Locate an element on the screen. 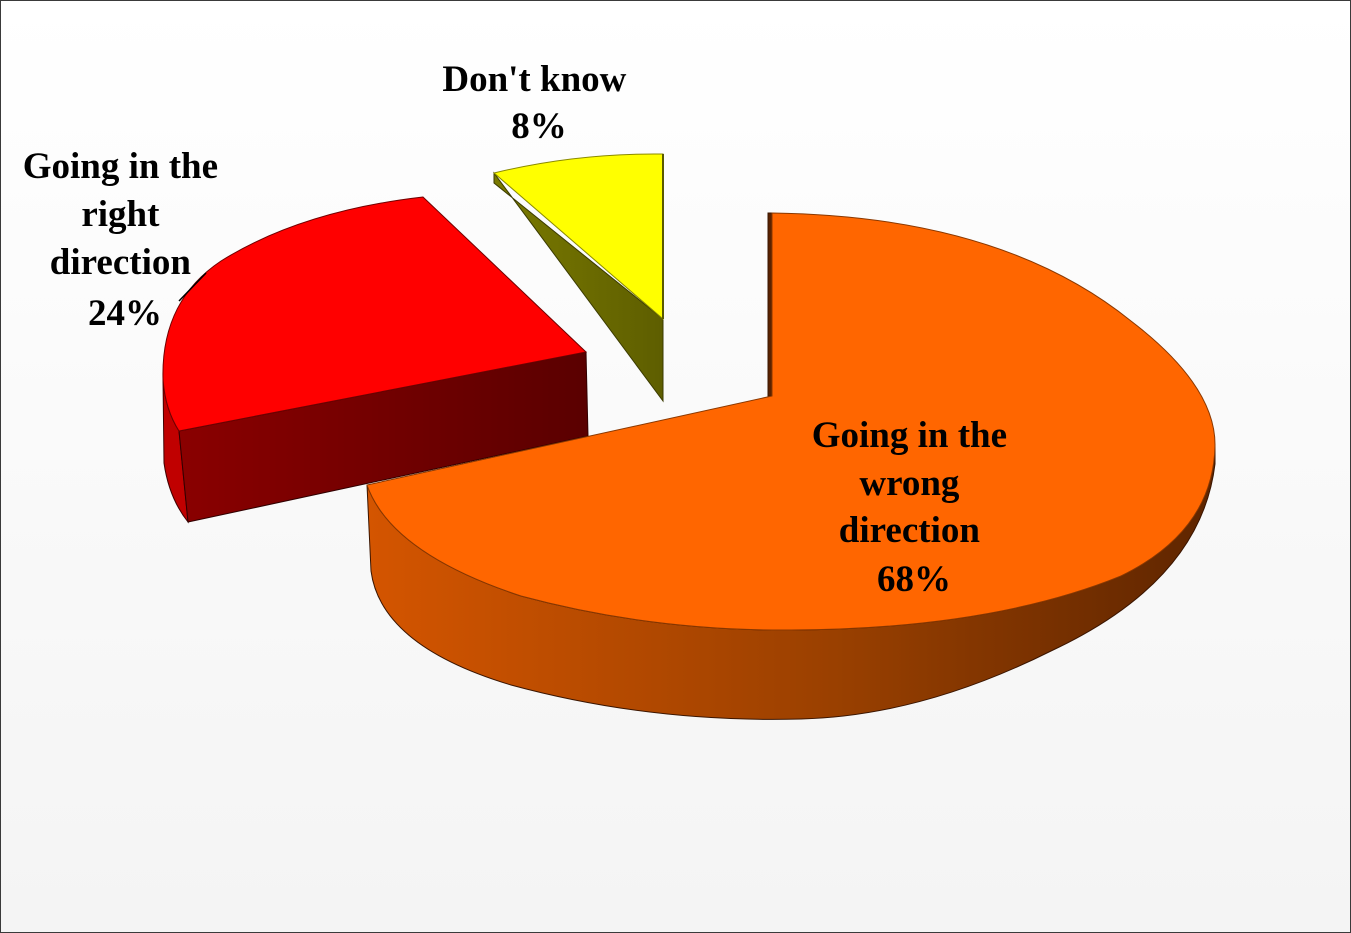 The height and width of the screenshot is (933, 1351). slice-dont-know is located at coordinates (578, 278).